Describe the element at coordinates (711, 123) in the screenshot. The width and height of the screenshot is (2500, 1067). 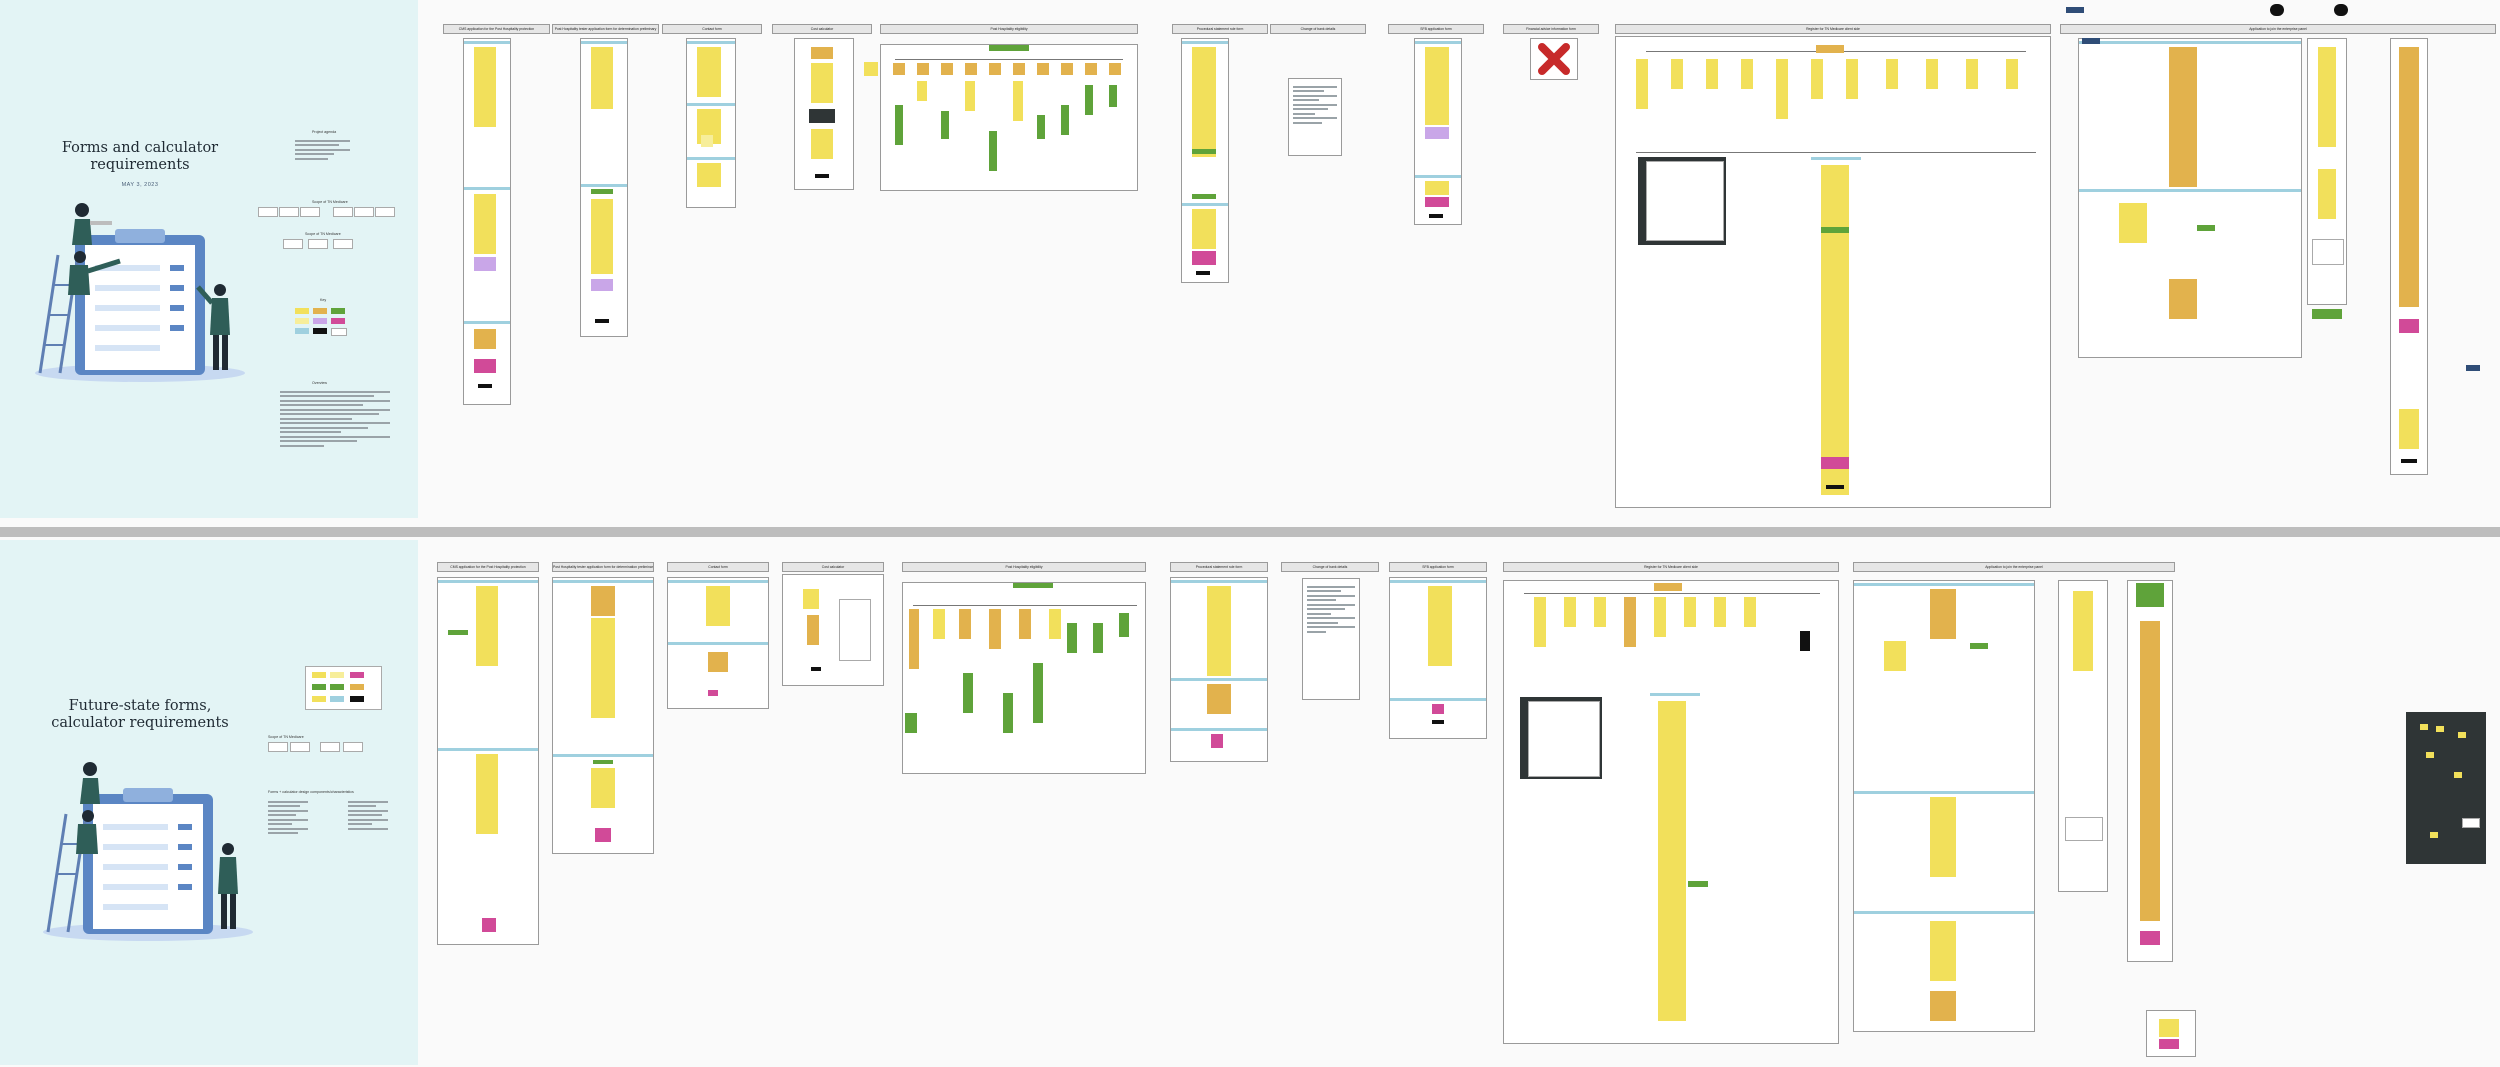
I see `frame-contact-form` at that location.